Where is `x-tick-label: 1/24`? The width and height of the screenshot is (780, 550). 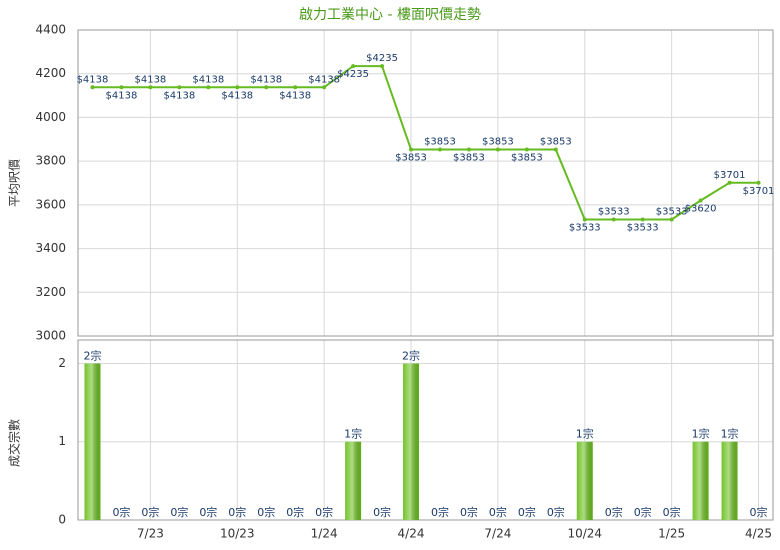
x-tick-label: 1/24 is located at coordinates (324, 534).